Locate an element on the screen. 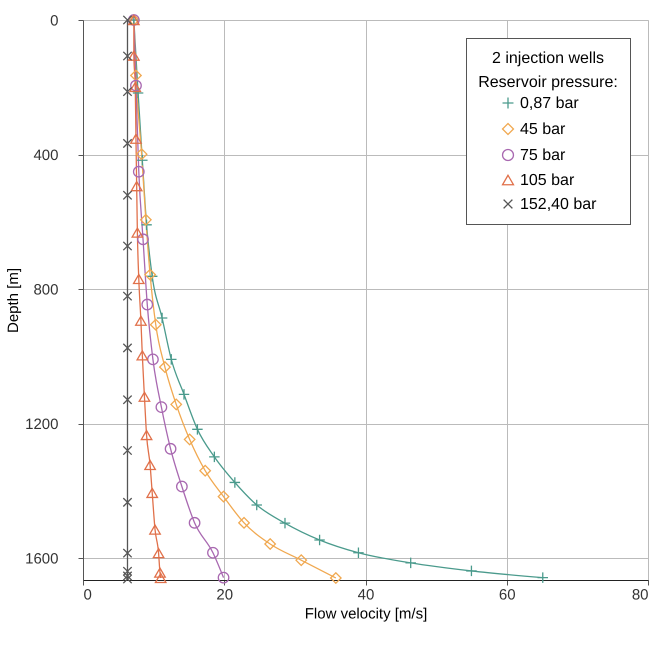 Image resolution: width=672 pixels, height=651 pixels. y-tick-label: 1200 is located at coordinates (41, 425).